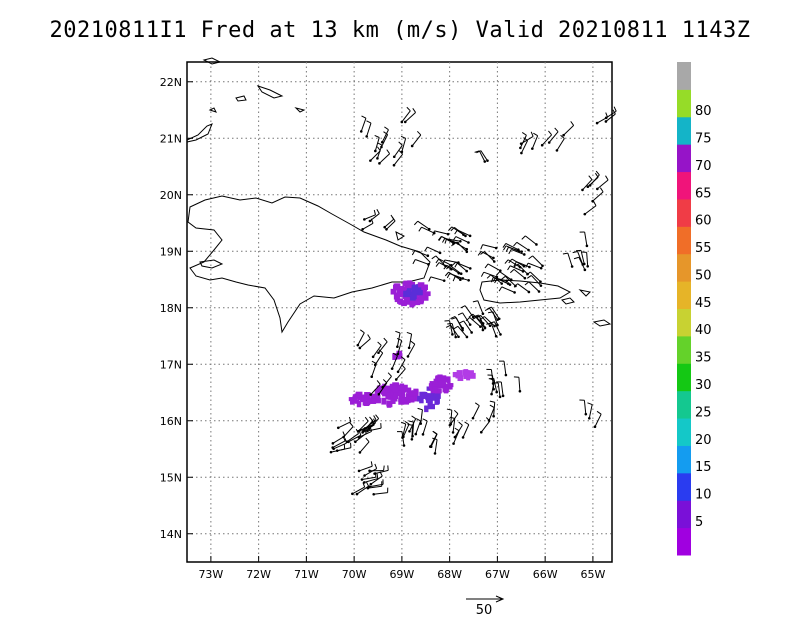 Image resolution: width=800 pixels, height=618 pixels. Describe the element at coordinates (171, 308) in the screenshot. I see `lat-tick-label: 18N` at that location.